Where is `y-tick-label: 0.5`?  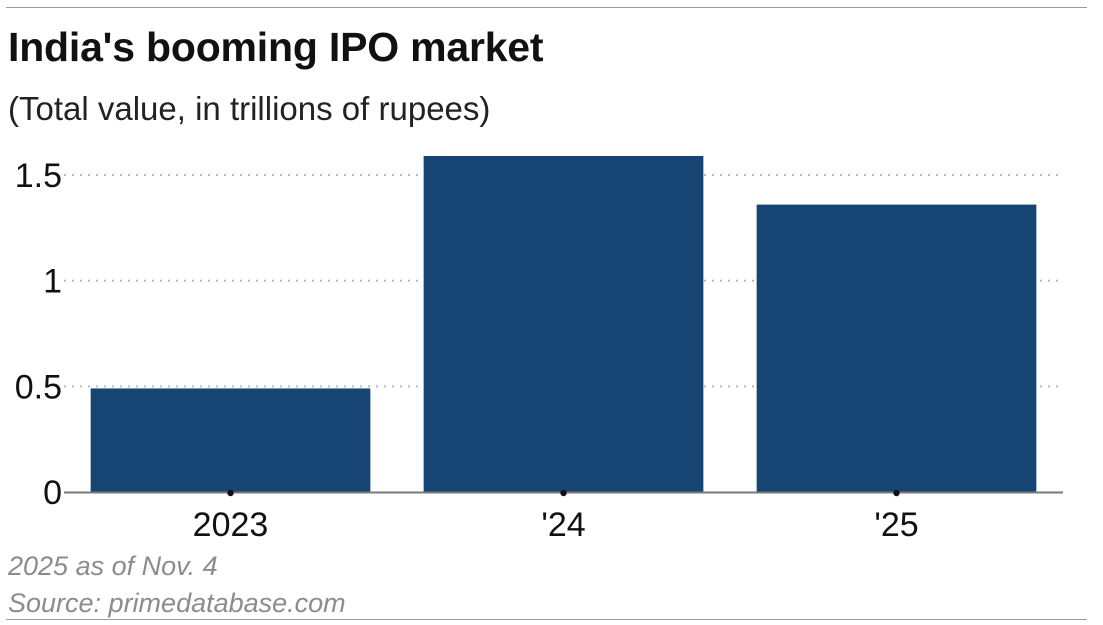 y-tick-label: 0.5 is located at coordinates (38, 387).